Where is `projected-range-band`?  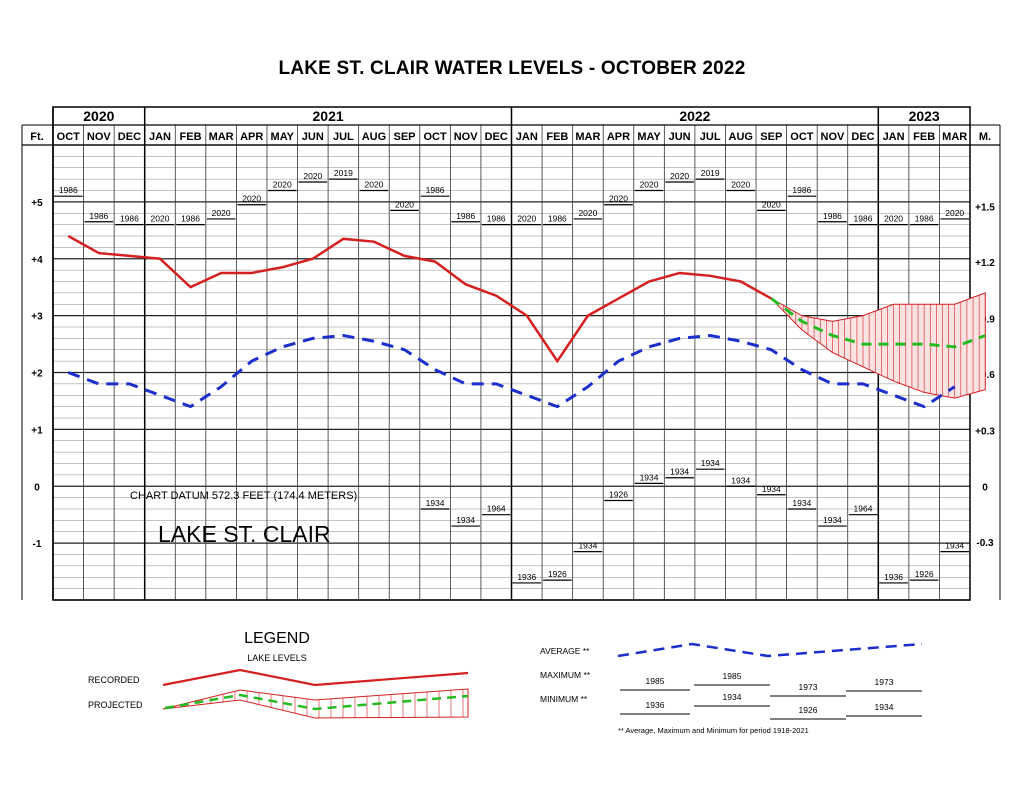
projected-range-band is located at coordinates (878, 345).